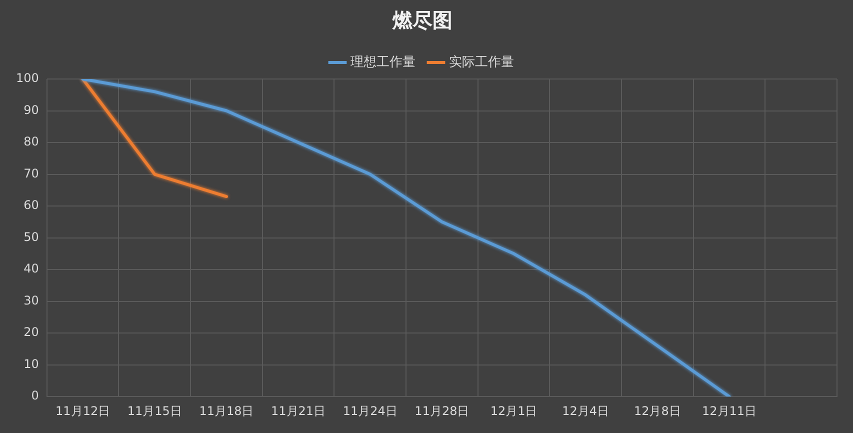  What do you see at coordinates (35, 395) in the screenshot?
I see `y-tick-label: 0` at bounding box center [35, 395].